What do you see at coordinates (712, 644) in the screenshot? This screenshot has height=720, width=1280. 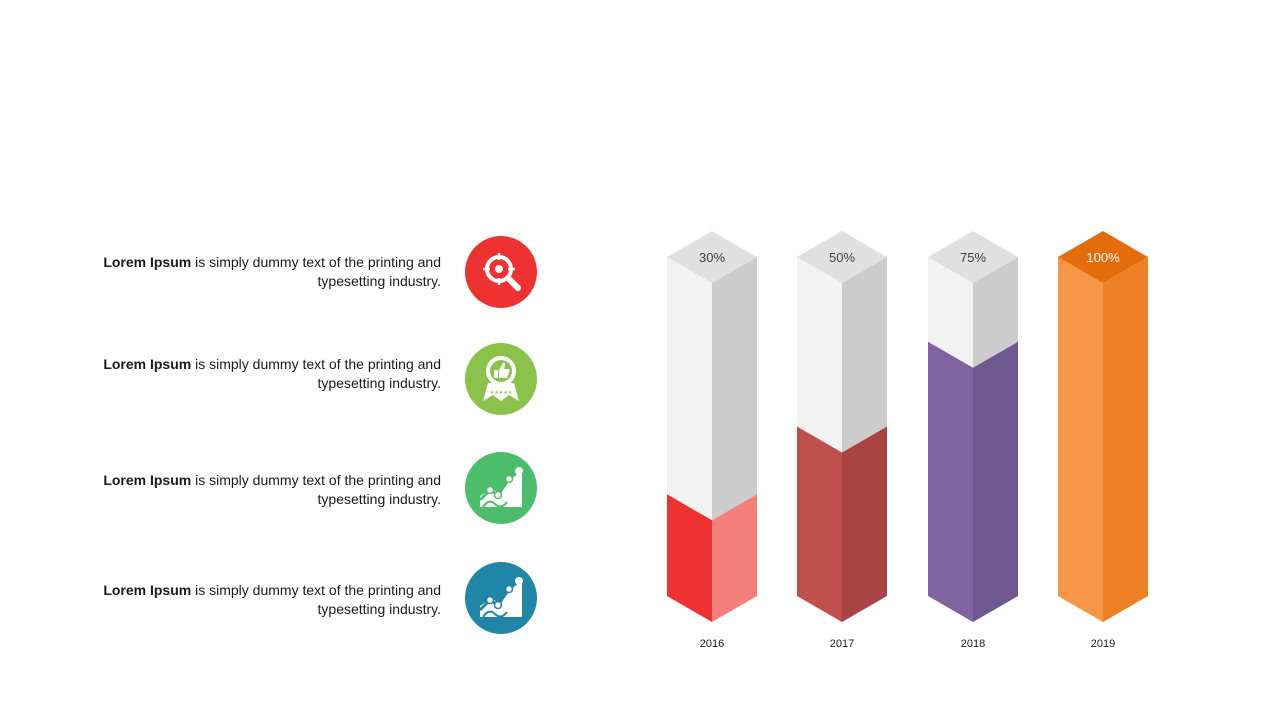 I see `x-tick-label: 2016` at bounding box center [712, 644].